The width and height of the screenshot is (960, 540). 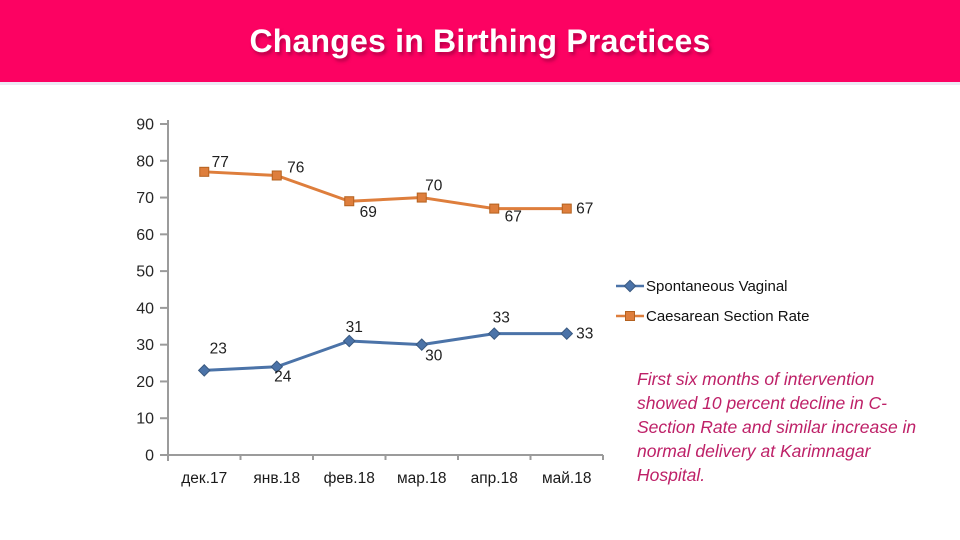 What do you see at coordinates (145, 161) in the screenshot?
I see `svg-text: 80` at bounding box center [145, 161].